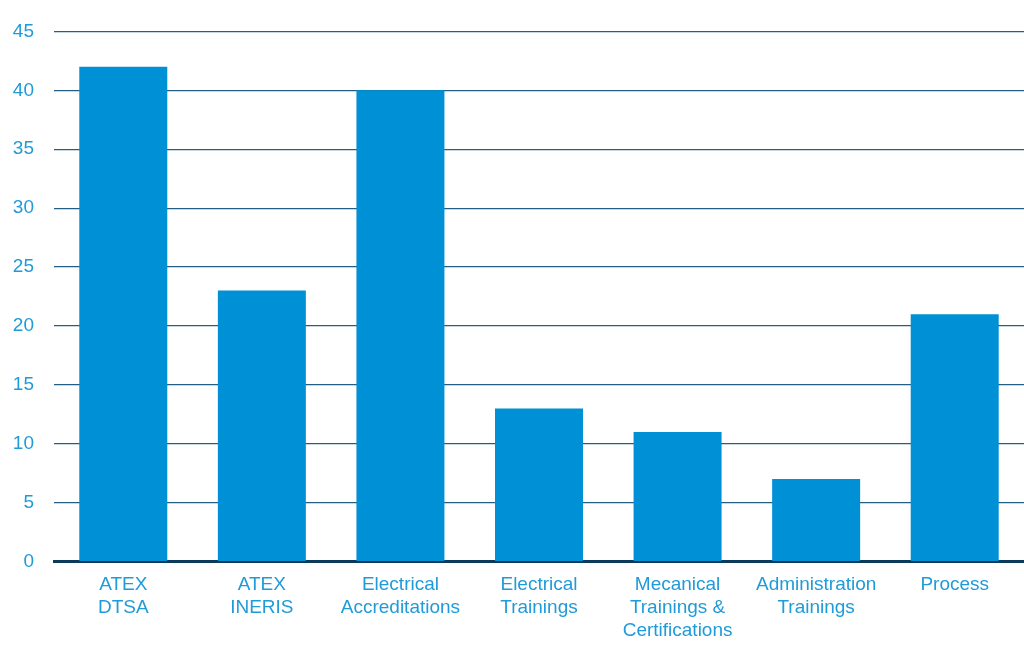 This screenshot has height=656, width=1024. What do you see at coordinates (400, 595) in the screenshot?
I see `x-tick-label: Electrical Accreditations` at bounding box center [400, 595].